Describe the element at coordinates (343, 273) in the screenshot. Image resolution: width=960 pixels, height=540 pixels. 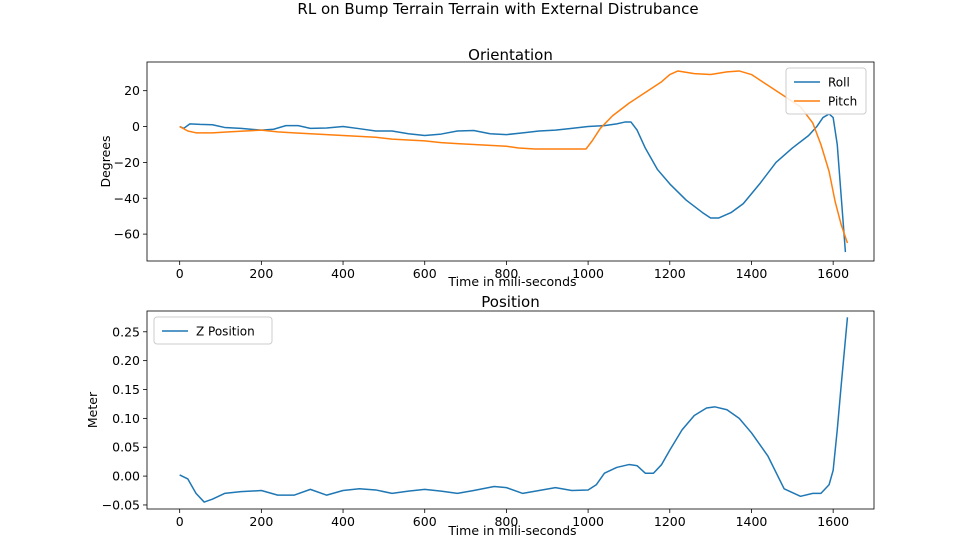
I see `orientation-xtick-label: 400` at that location.